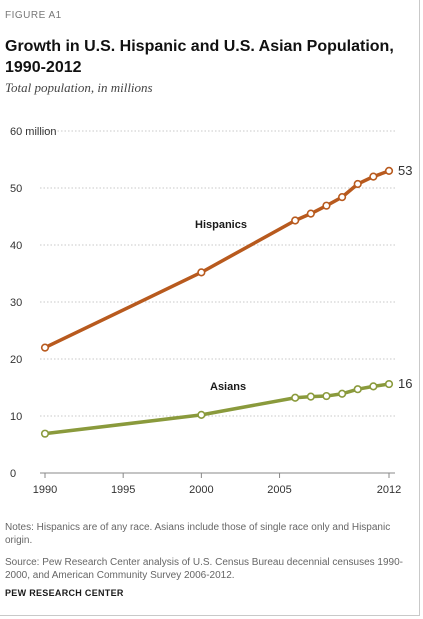 Image resolution: width=423 pixels, height=619 pixels. Describe the element at coordinates (16, 360) in the screenshot. I see `y-tick-label: 20` at that location.